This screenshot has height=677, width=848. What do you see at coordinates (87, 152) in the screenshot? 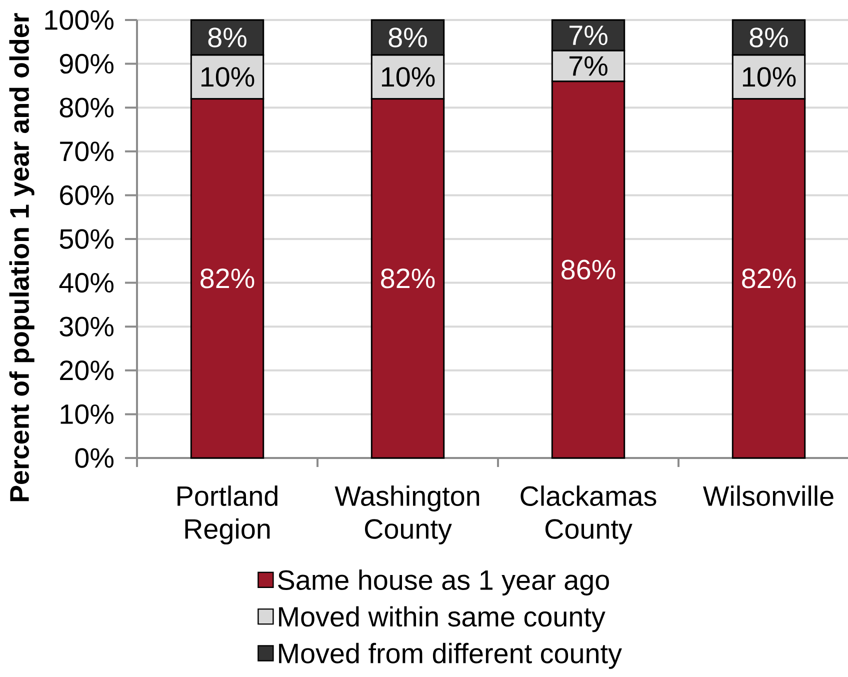
I see `y-tick-label: 70%` at bounding box center [87, 152].